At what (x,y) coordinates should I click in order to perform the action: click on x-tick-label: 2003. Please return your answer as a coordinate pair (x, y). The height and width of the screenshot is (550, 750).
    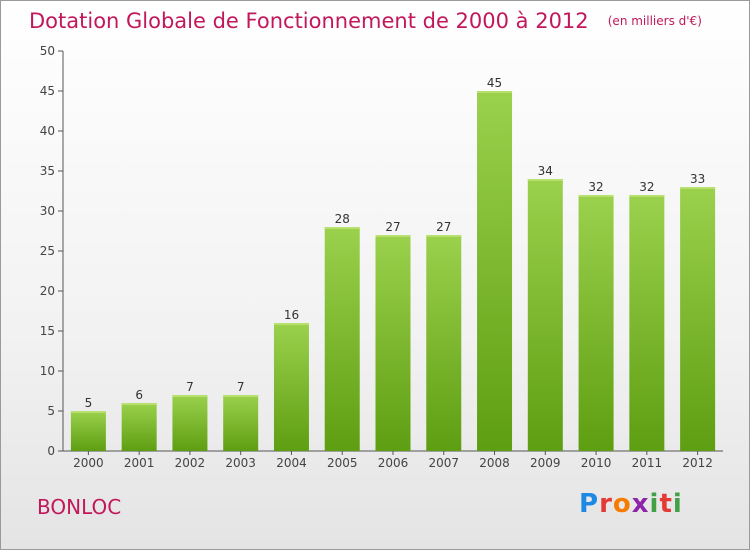
    Looking at the image, I should click on (240, 463).